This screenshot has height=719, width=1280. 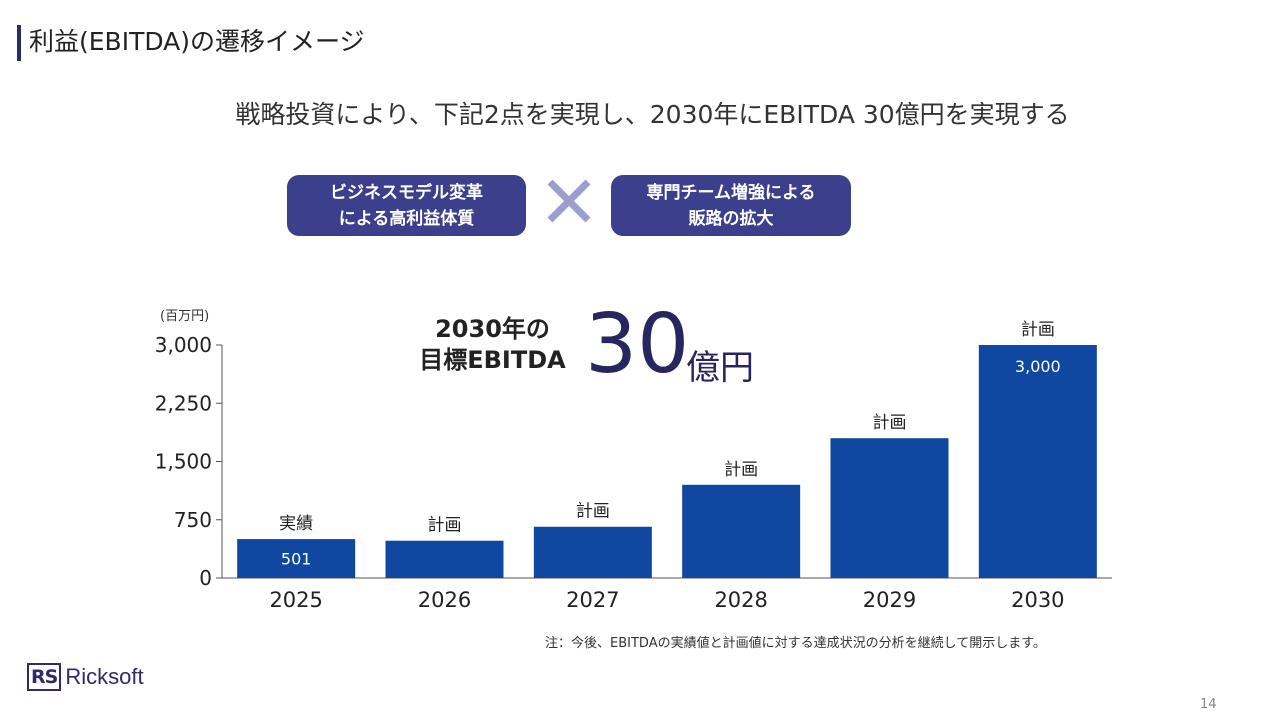 What do you see at coordinates (1037, 600) in the screenshot?
I see `x-tick-label: 2030` at bounding box center [1037, 600].